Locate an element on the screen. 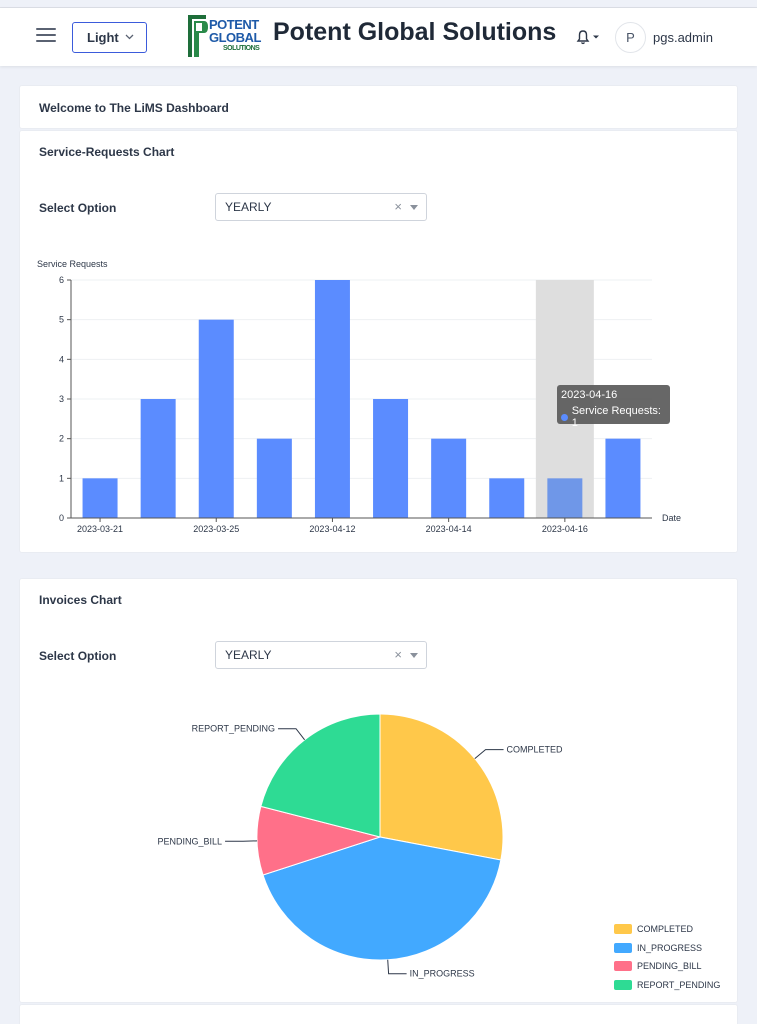  theme-dropdown: Light is located at coordinates (109, 37).